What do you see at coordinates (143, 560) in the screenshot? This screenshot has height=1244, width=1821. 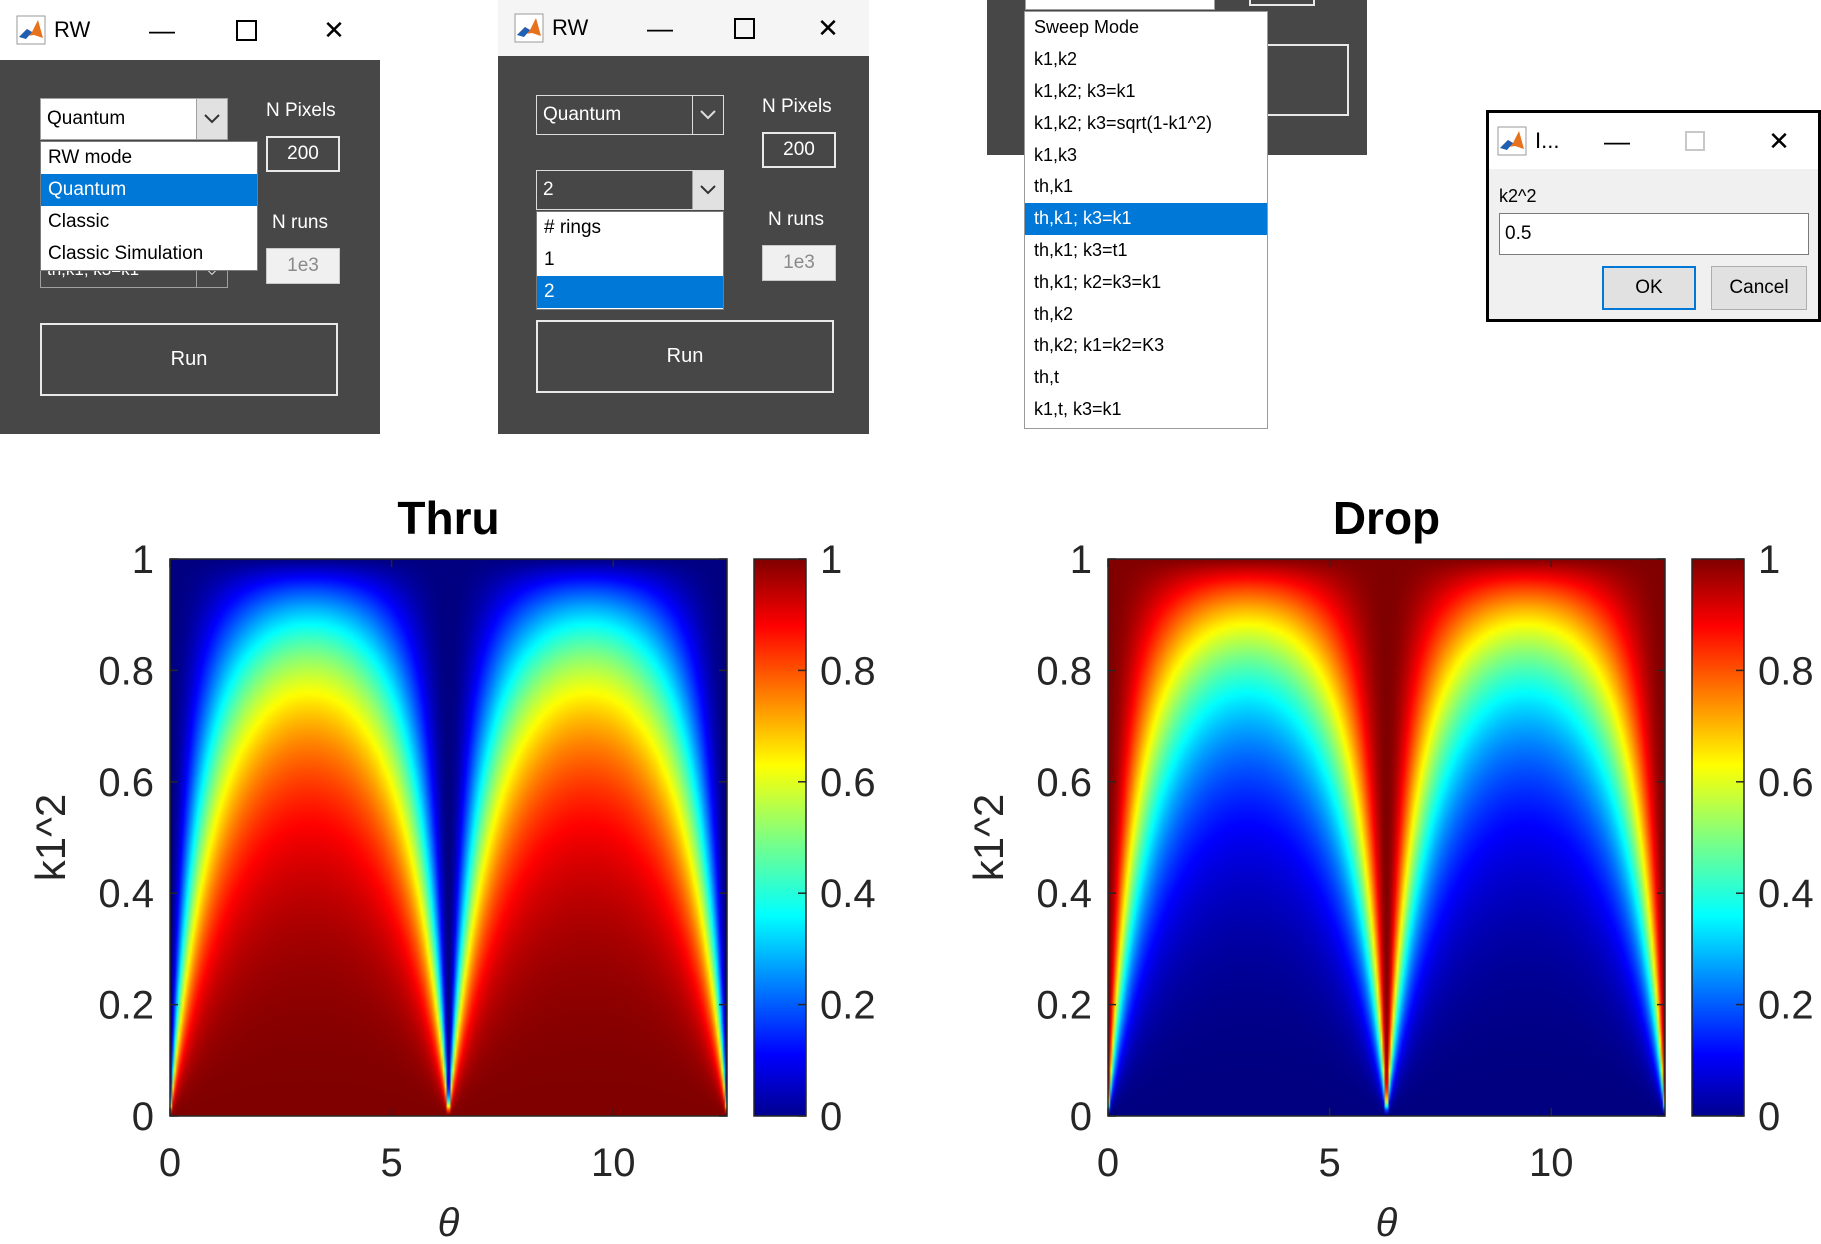 I see `y-tick-label: 1` at bounding box center [143, 560].